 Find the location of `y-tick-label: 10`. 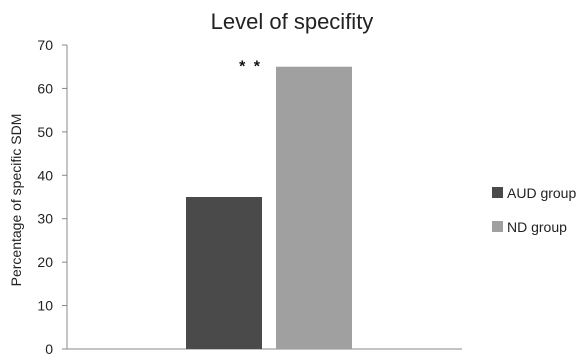

y-tick-label: 10 is located at coordinates (45, 306).